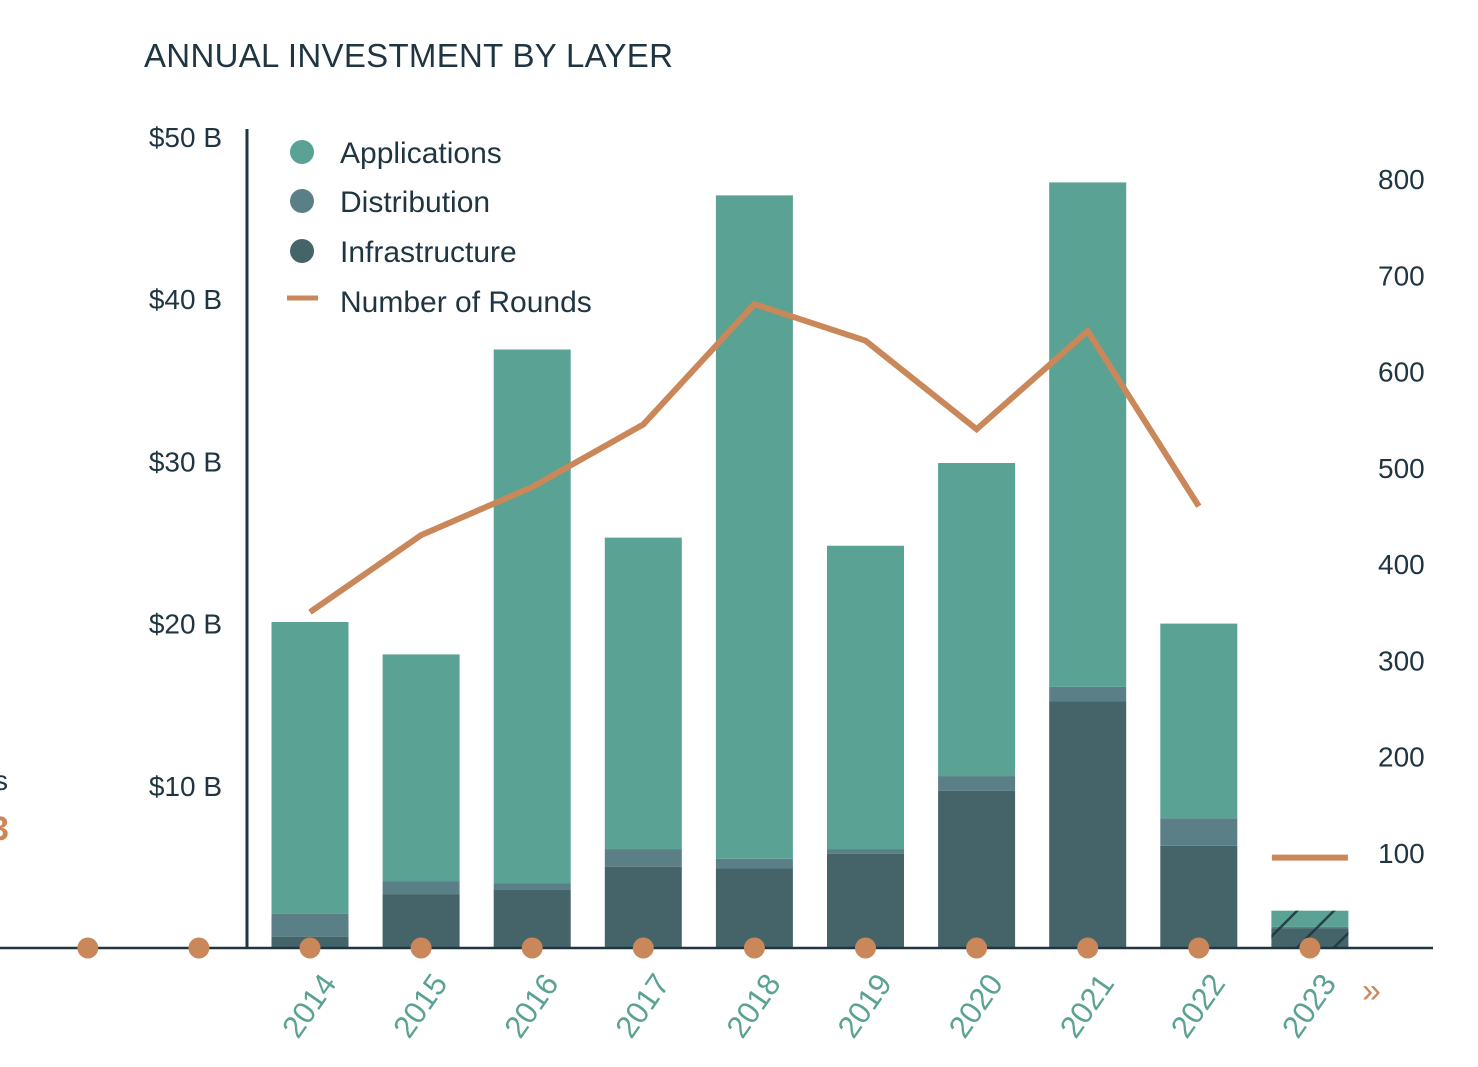 This screenshot has width=1478, height=1067. Describe the element at coordinates (88, 948) in the screenshot. I see `axis-dot-pre2` at that location.